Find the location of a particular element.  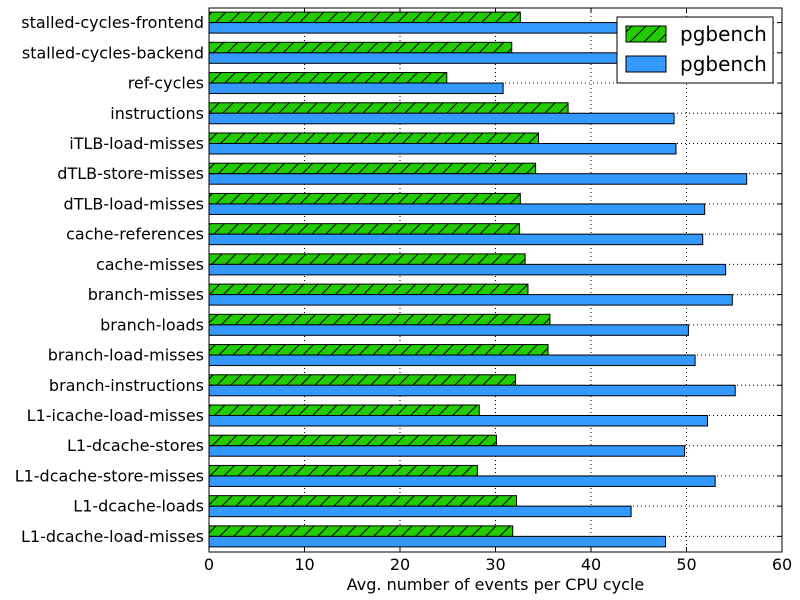

y-tick-label: ref-cycles is located at coordinates (166, 83).